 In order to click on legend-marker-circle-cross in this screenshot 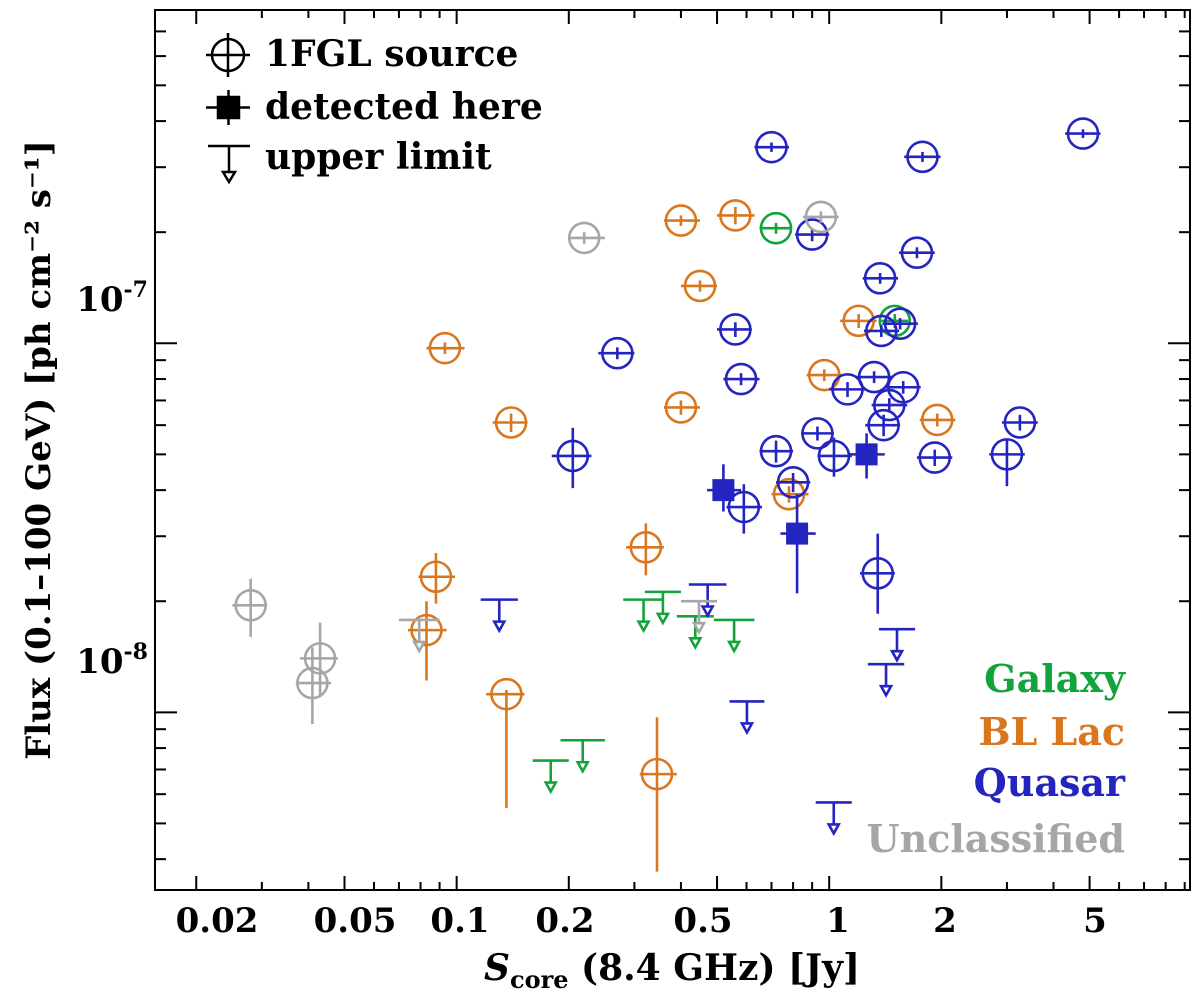, I will do `click(228, 55)`.